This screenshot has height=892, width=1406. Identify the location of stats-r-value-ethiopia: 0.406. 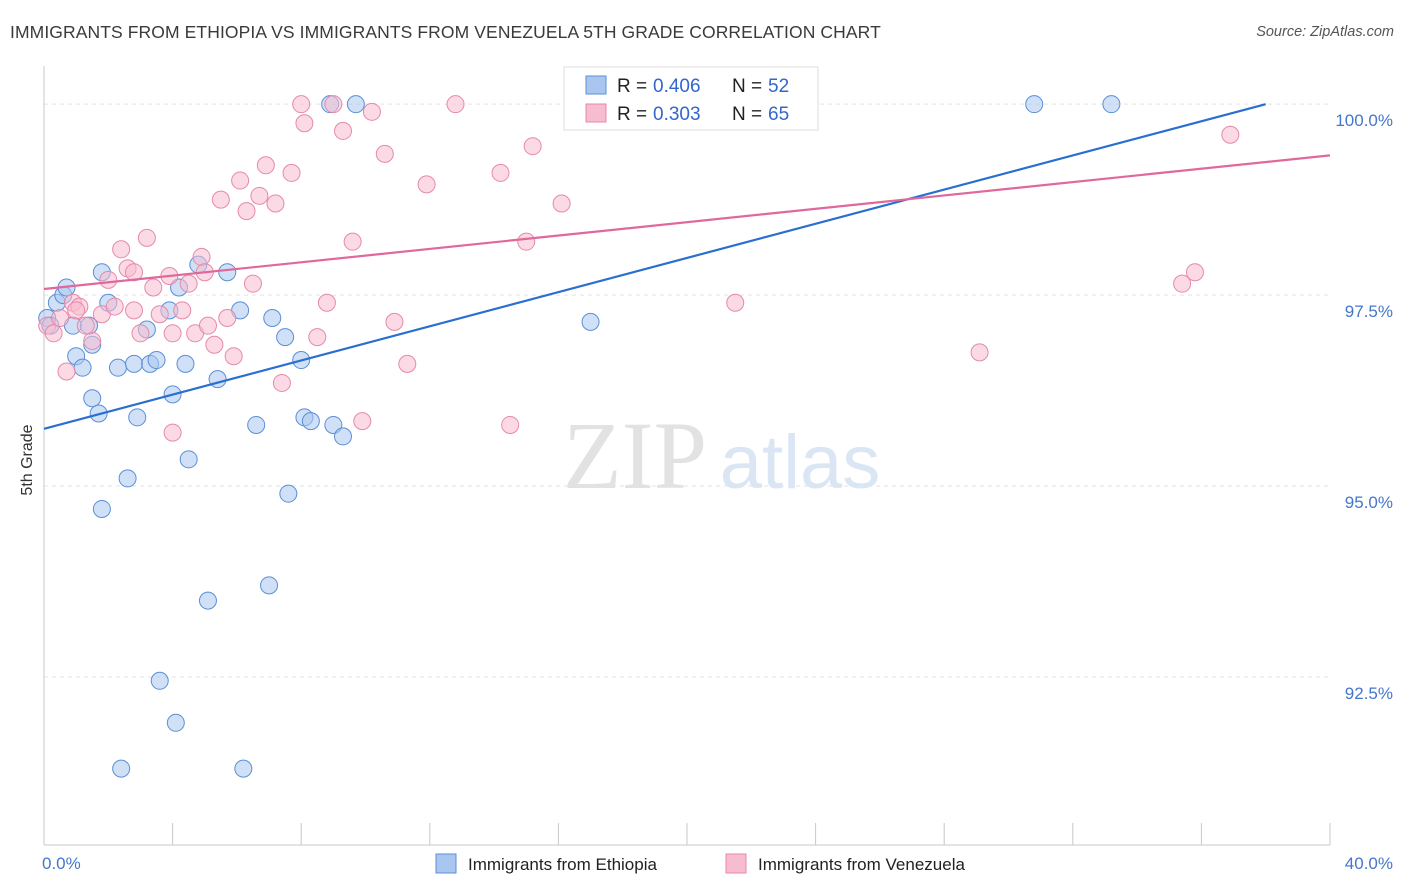
(677, 86).